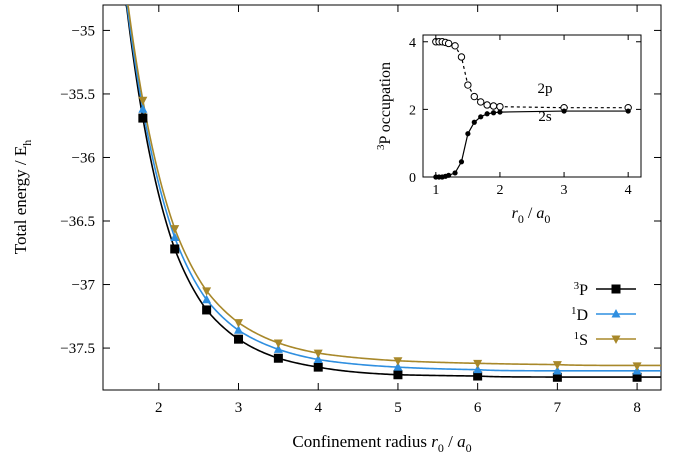 The width and height of the screenshot is (684, 458). I want to click on y-tick-label: −35, so click(83, 31).